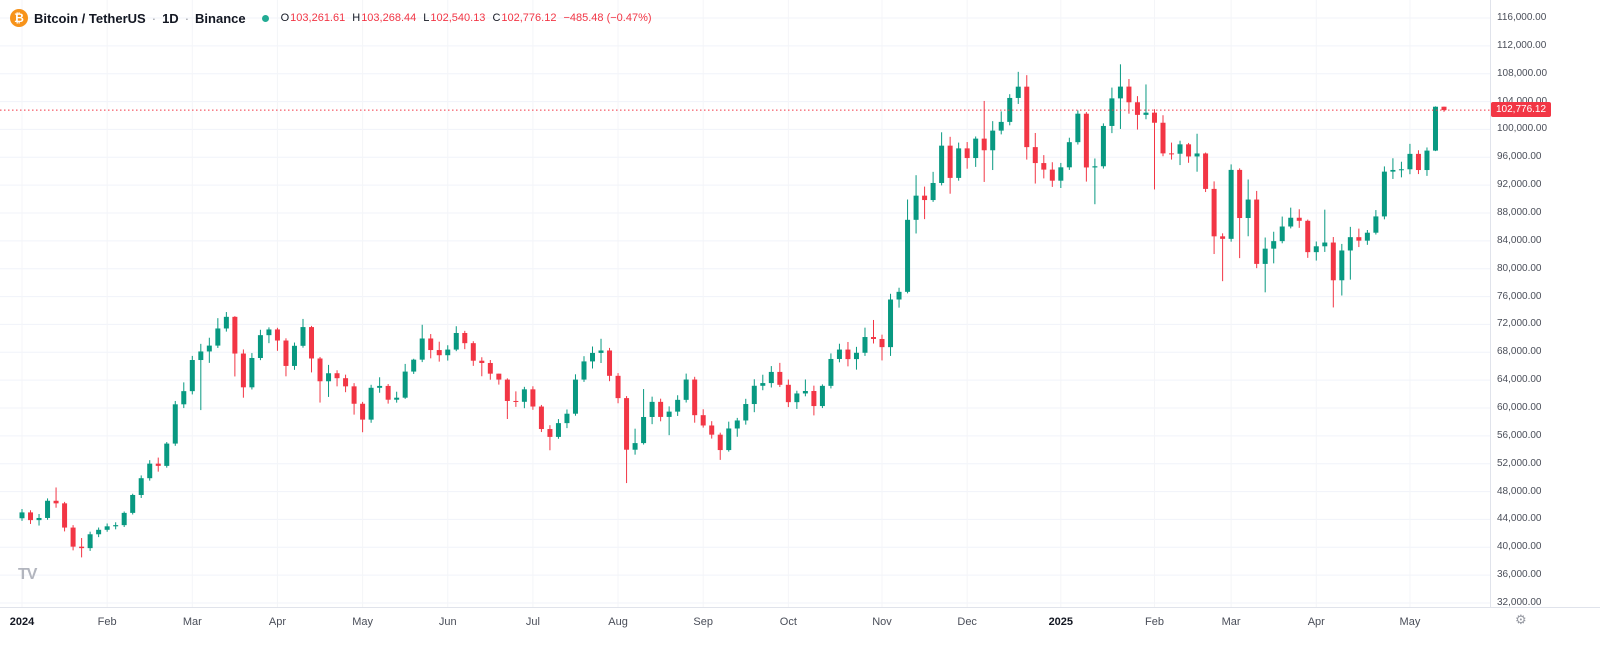 This screenshot has height=647, width=1600. I want to click on price-axis-label: 72,000.00, so click(1519, 324).